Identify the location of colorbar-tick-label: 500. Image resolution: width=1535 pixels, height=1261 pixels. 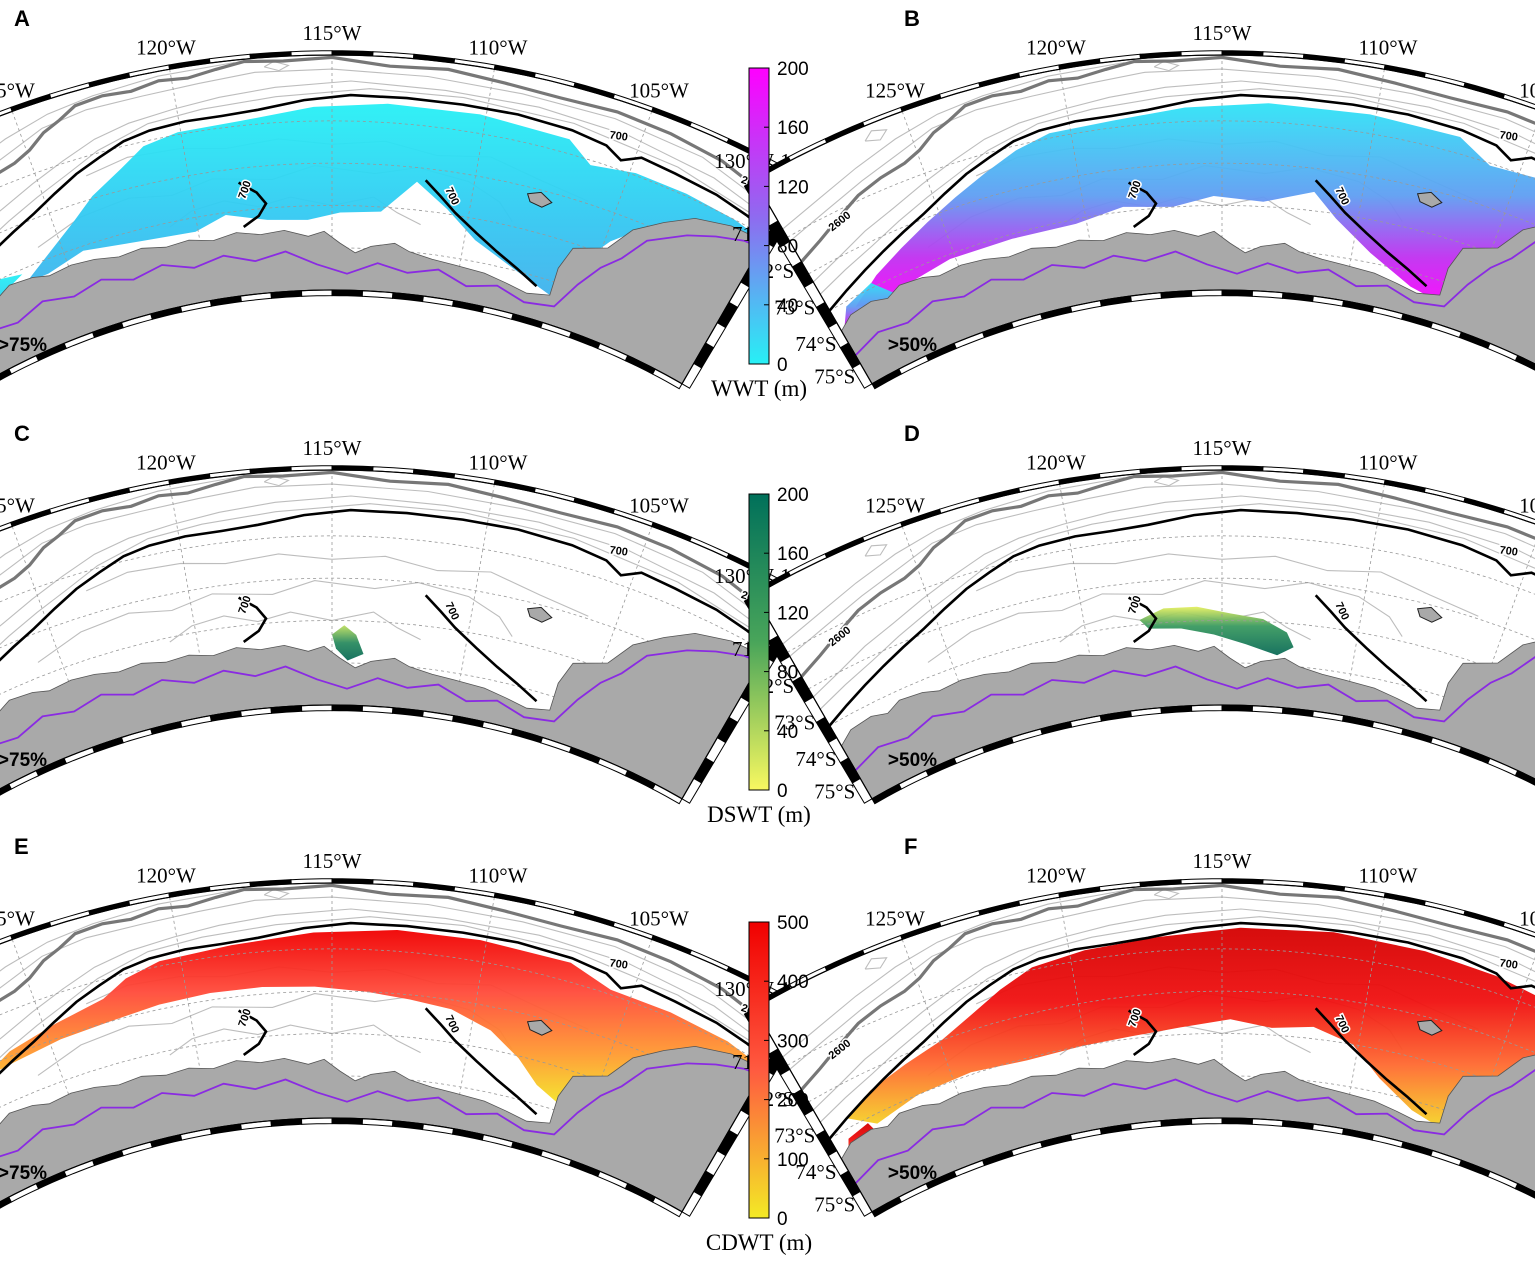
(793, 923).